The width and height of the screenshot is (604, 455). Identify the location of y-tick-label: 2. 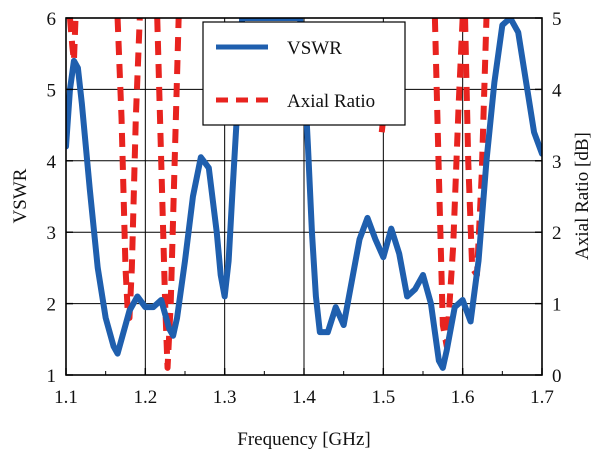
(52, 305).